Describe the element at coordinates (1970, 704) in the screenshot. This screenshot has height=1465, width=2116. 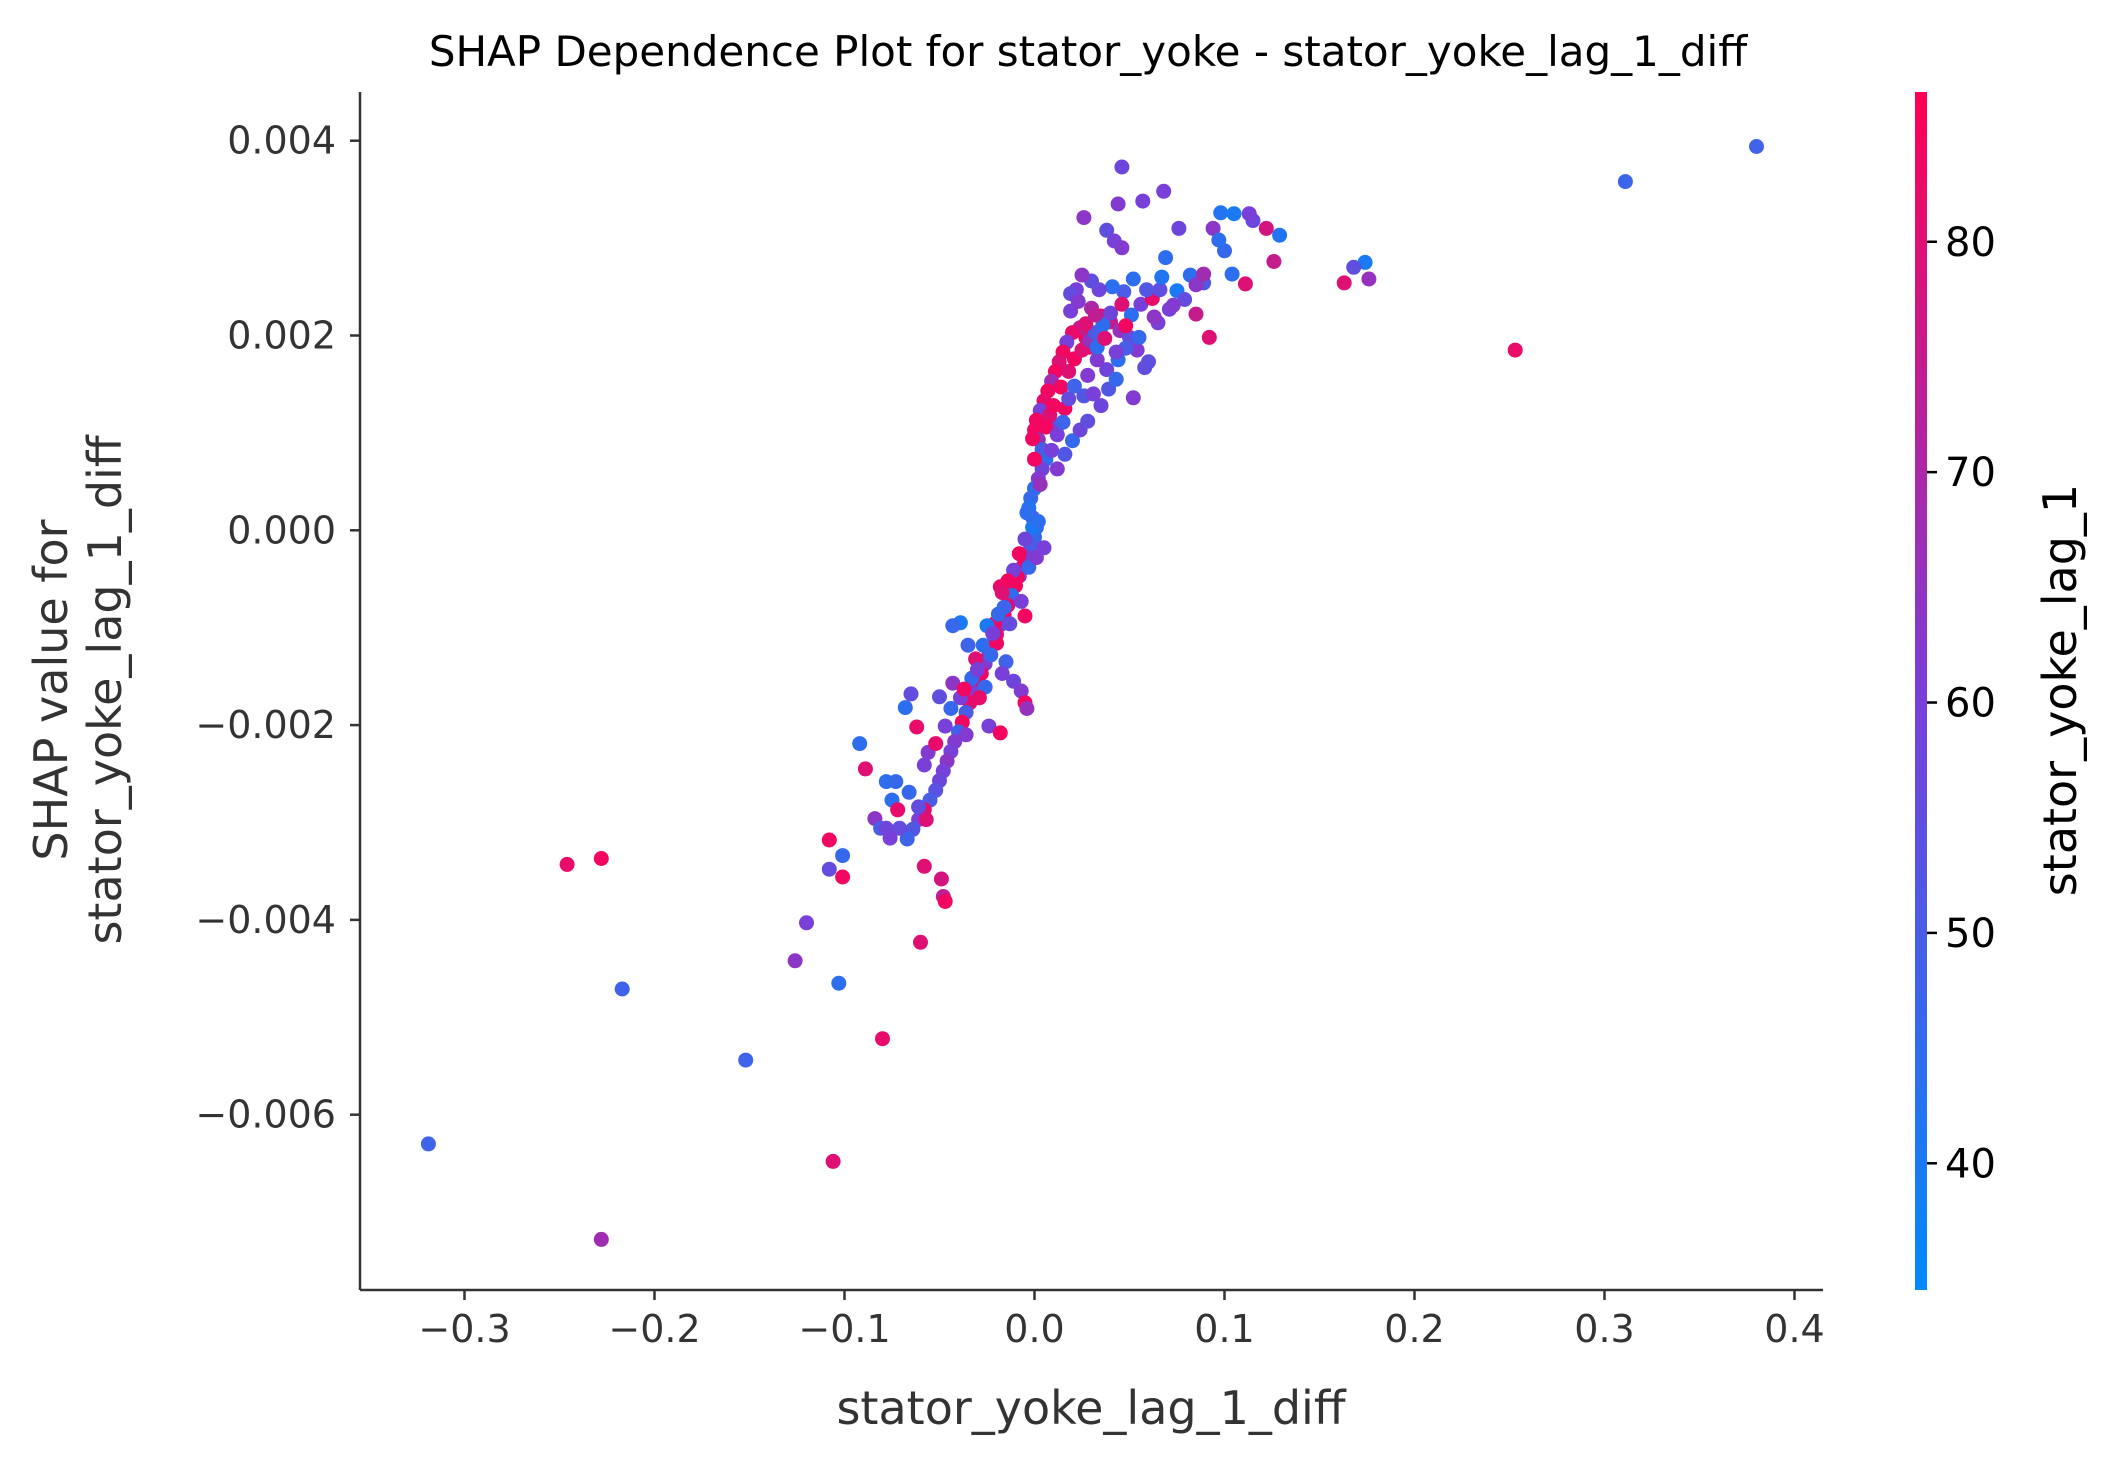
I see `colorbar-tick-label: 60` at that location.